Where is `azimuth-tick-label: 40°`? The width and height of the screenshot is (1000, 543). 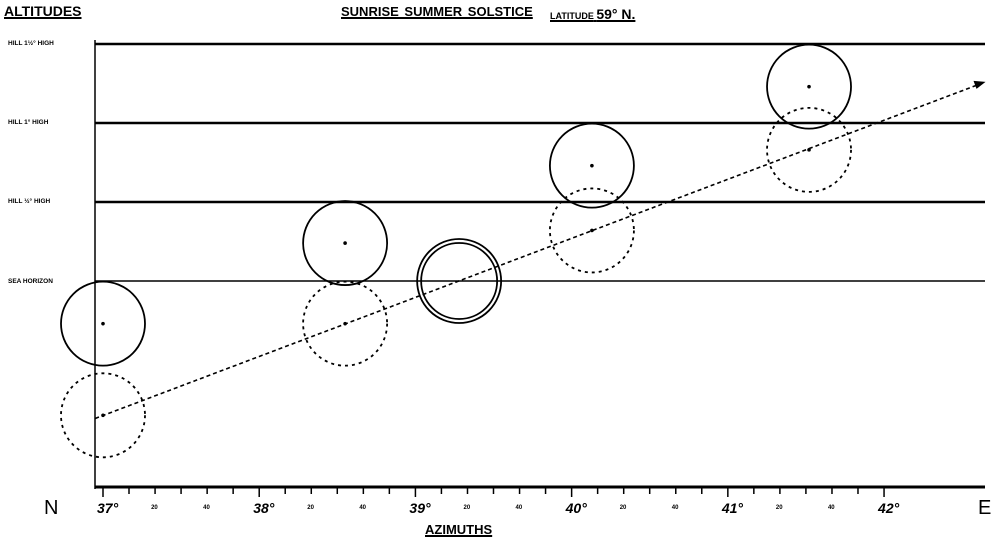
azimuth-tick-label: 40° is located at coordinates (576, 508).